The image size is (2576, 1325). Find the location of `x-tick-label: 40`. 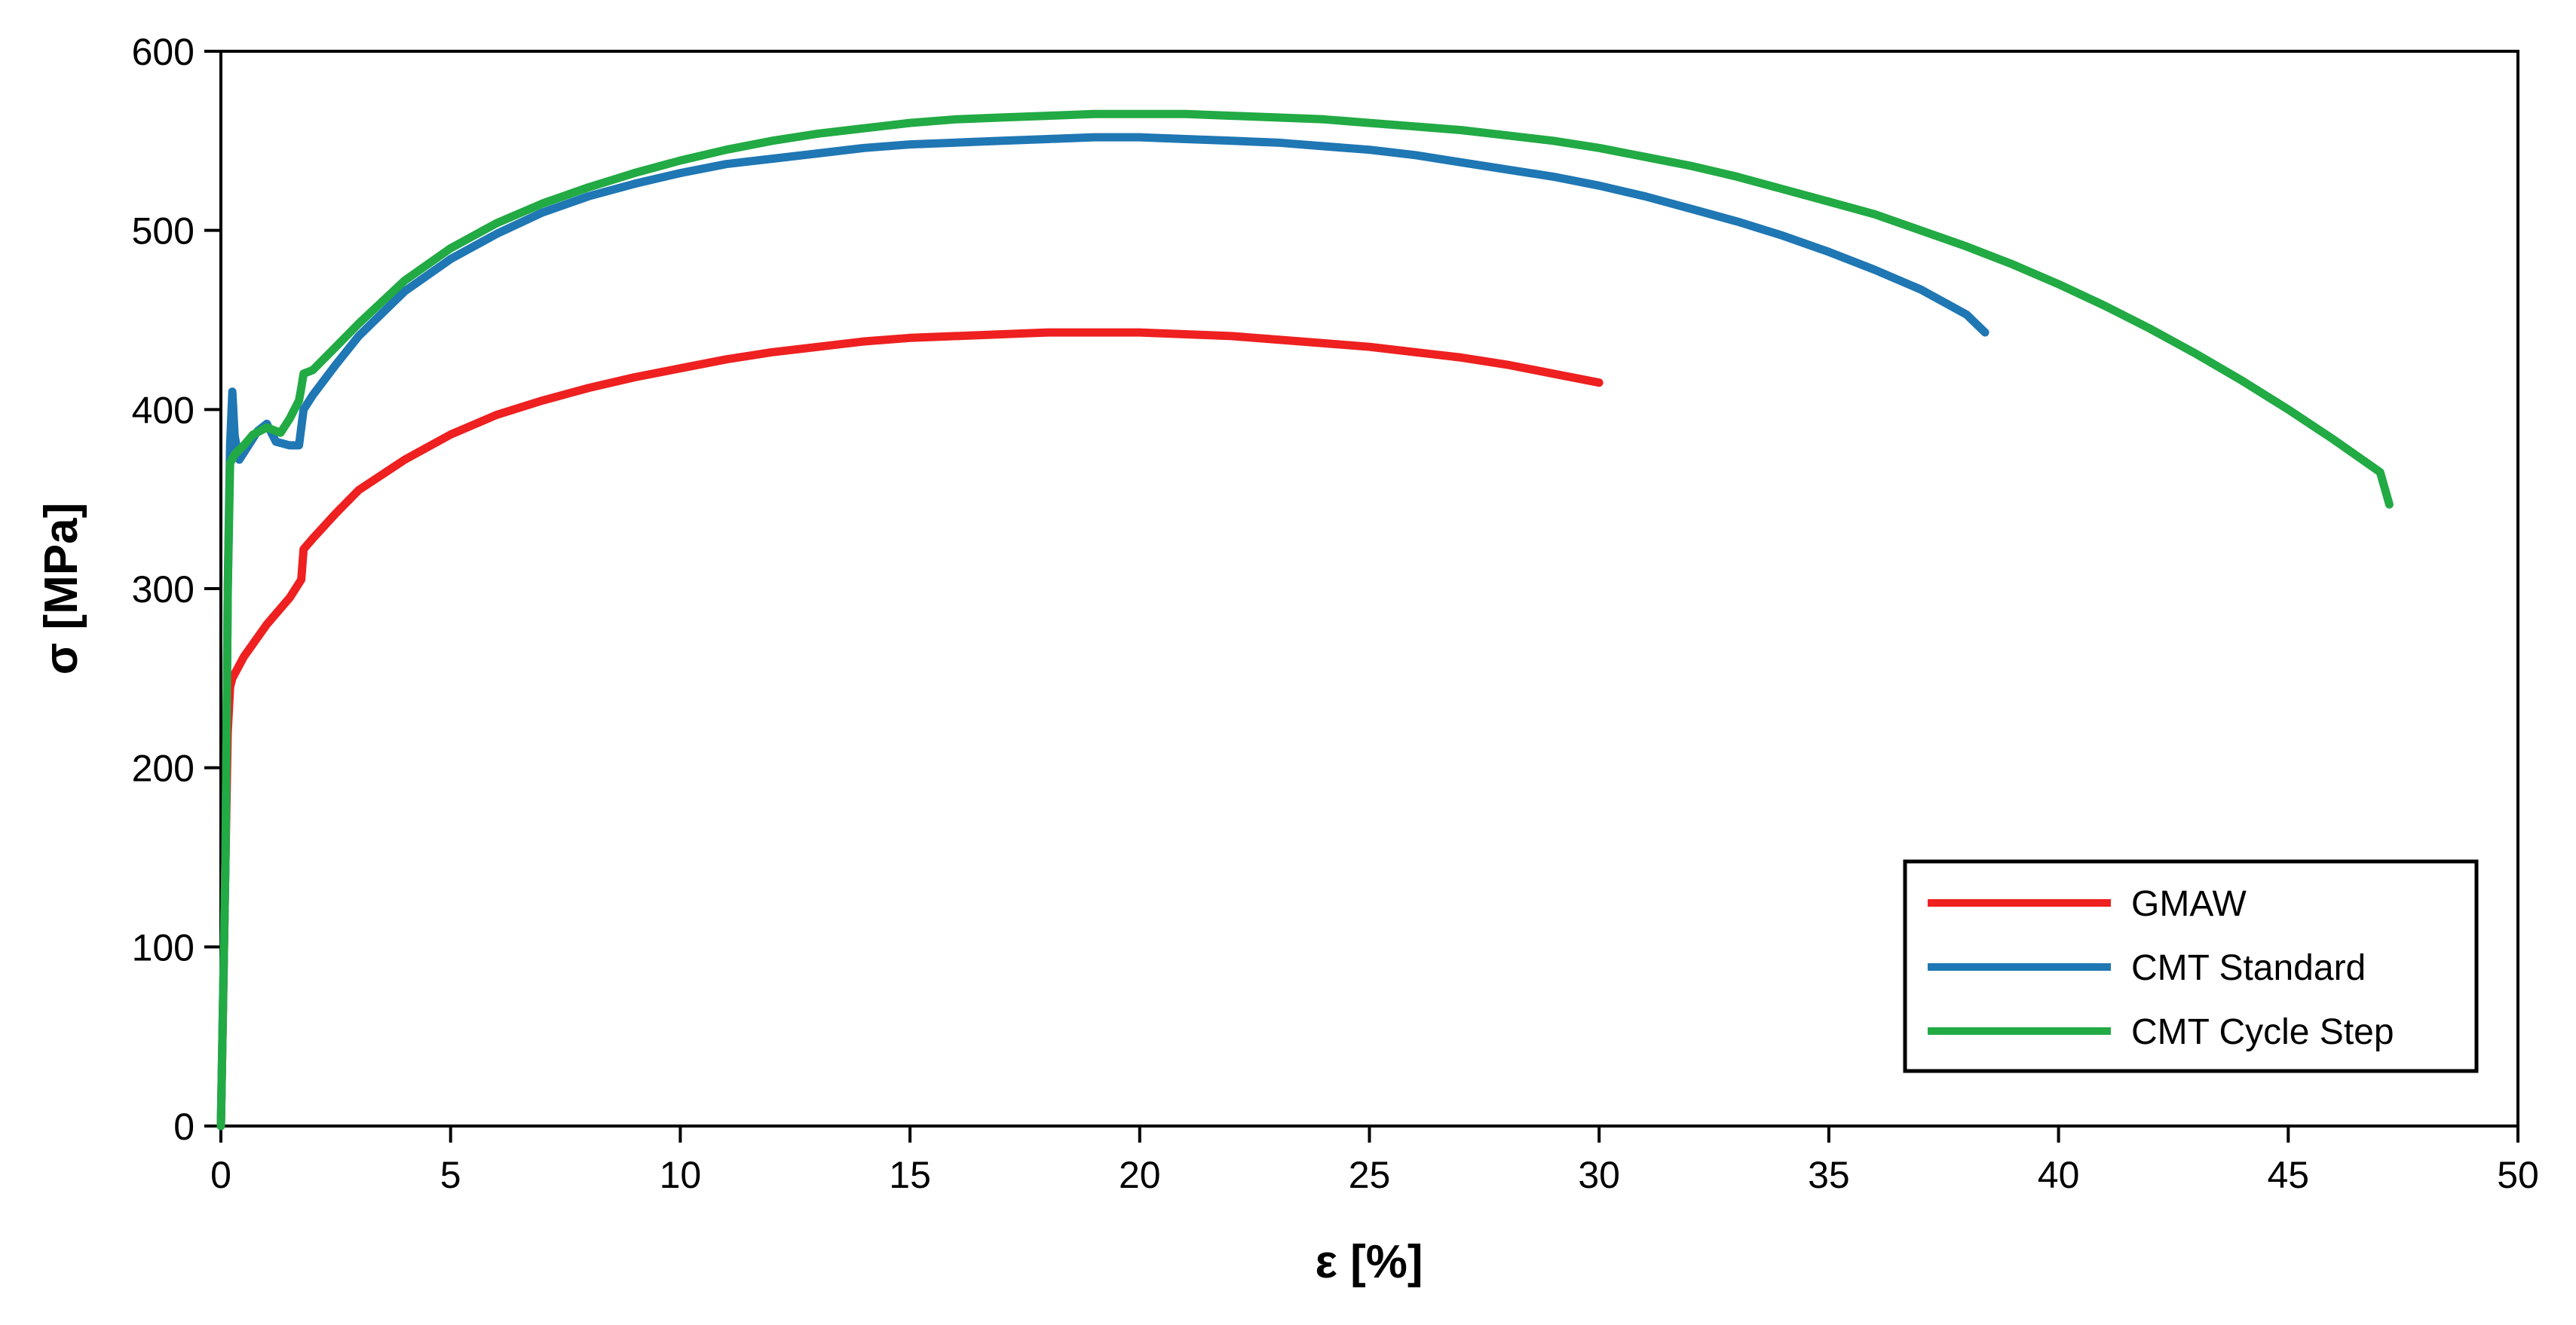

x-tick-label: 40 is located at coordinates (2059, 1175).